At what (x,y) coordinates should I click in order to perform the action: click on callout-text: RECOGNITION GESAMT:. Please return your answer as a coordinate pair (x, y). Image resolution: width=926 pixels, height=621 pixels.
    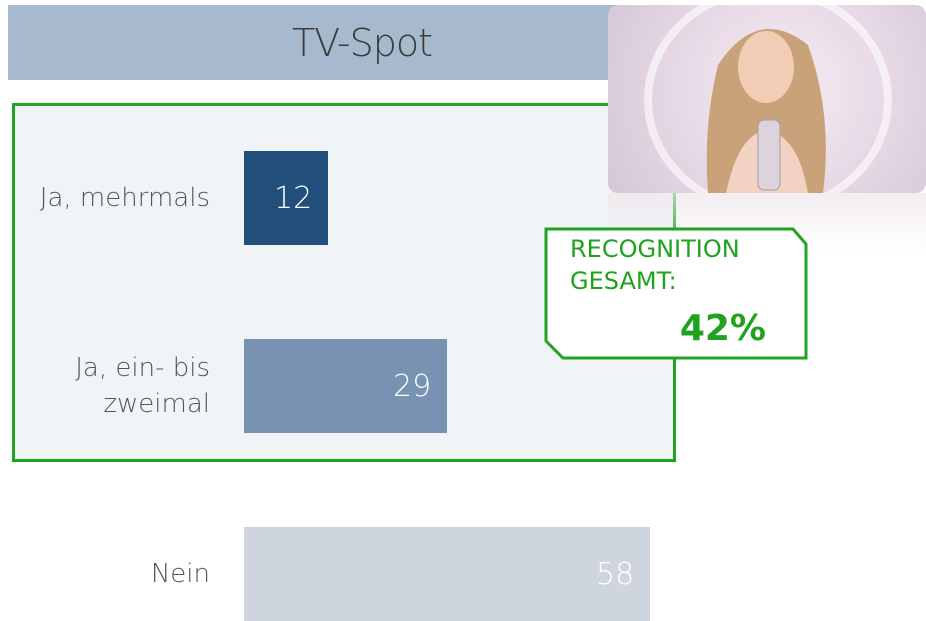
    Looking at the image, I should click on (655, 265).